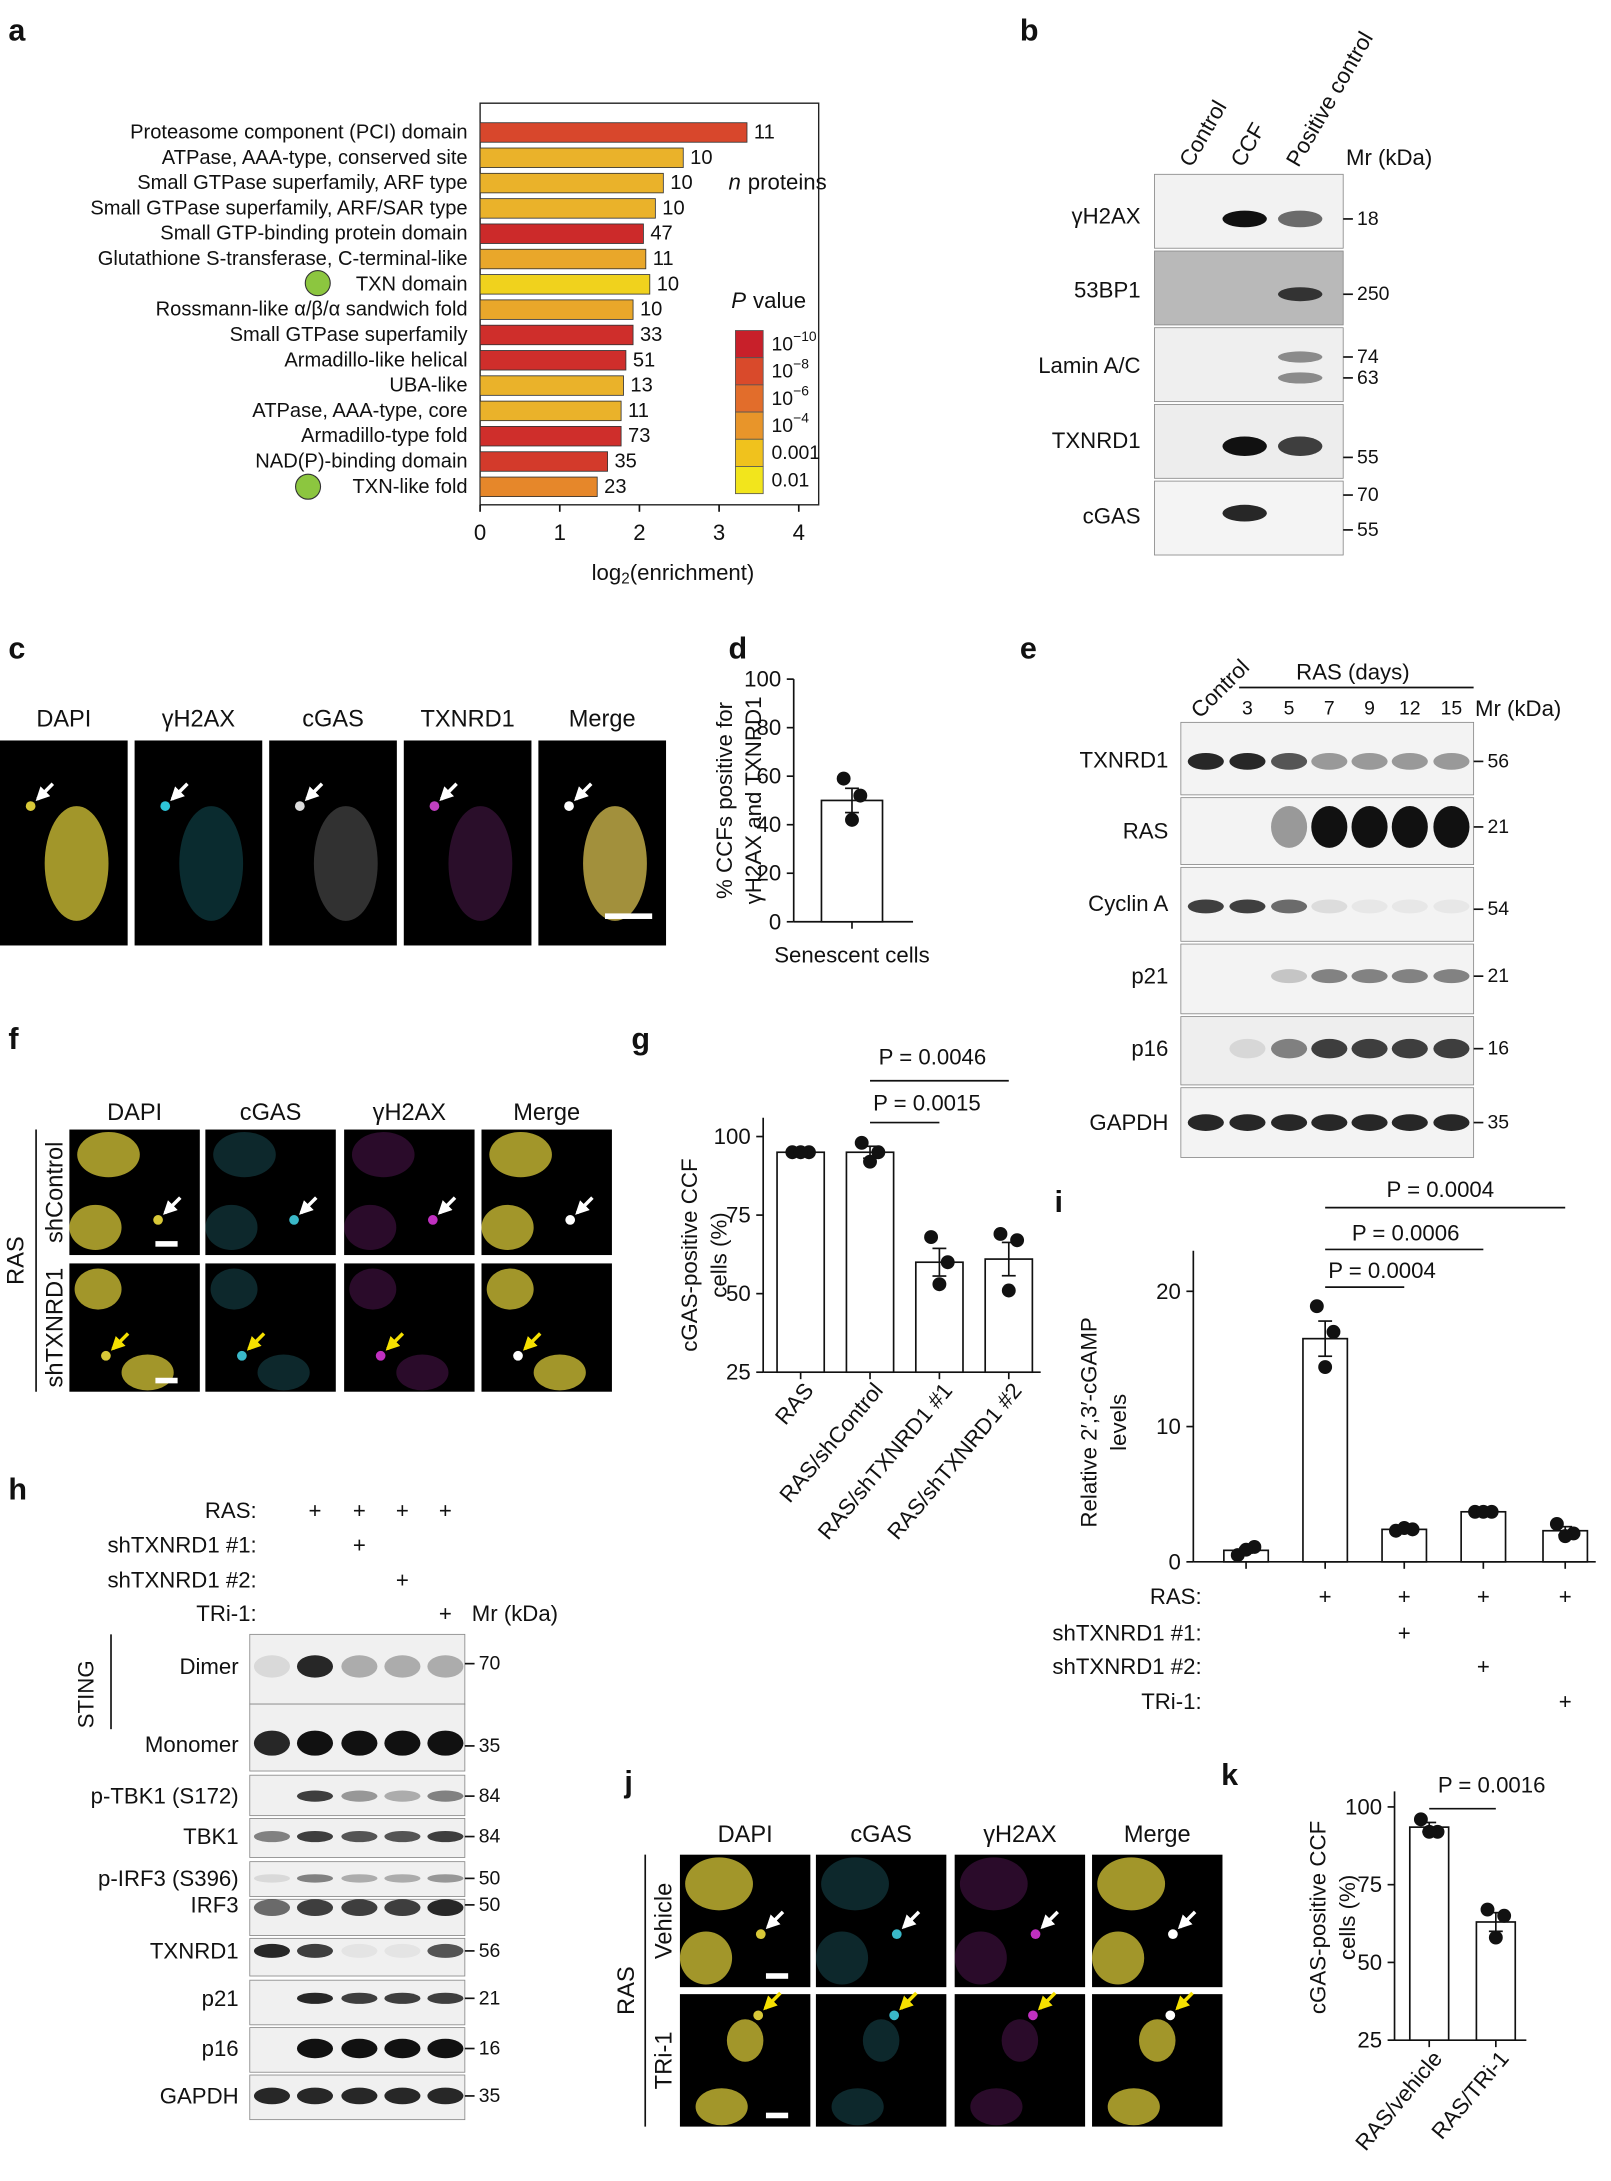 The image size is (1611, 2181). Describe the element at coordinates (692, 571) in the screenshot. I see `x-axis-title-part: (enrichment)` at that location.